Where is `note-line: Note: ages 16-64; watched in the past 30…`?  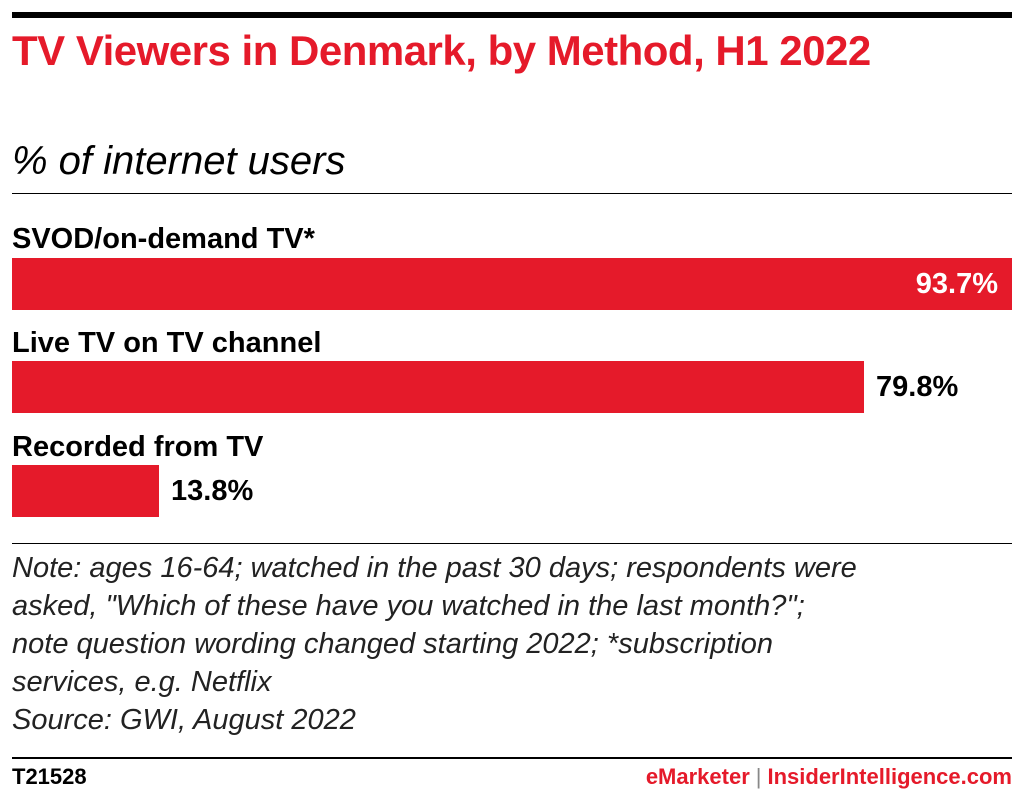 note-line: Note: ages 16-64; watched in the past 30… is located at coordinates (434, 568).